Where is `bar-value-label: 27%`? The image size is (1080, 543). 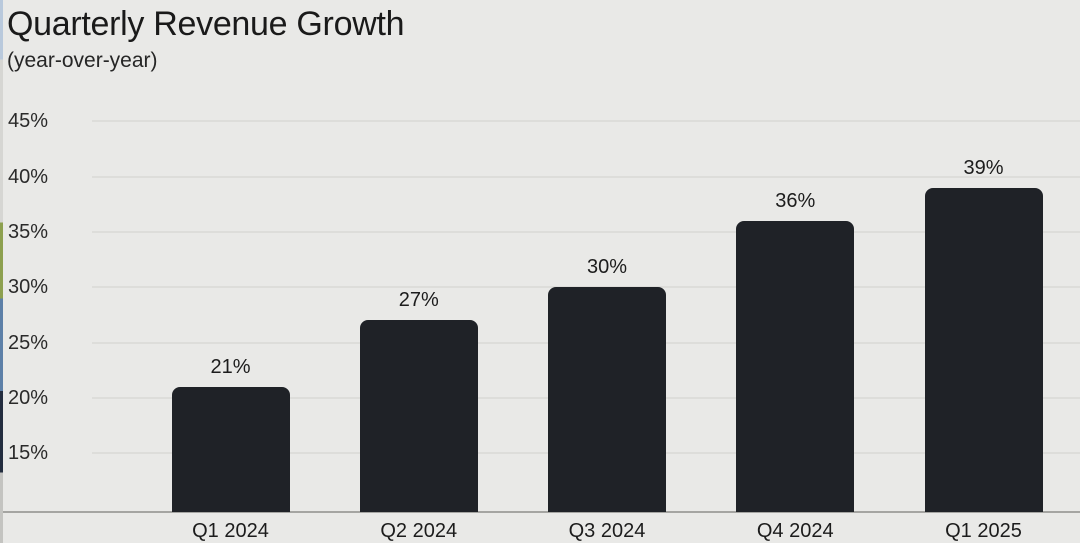
bar-value-label: 27% is located at coordinates (418, 300).